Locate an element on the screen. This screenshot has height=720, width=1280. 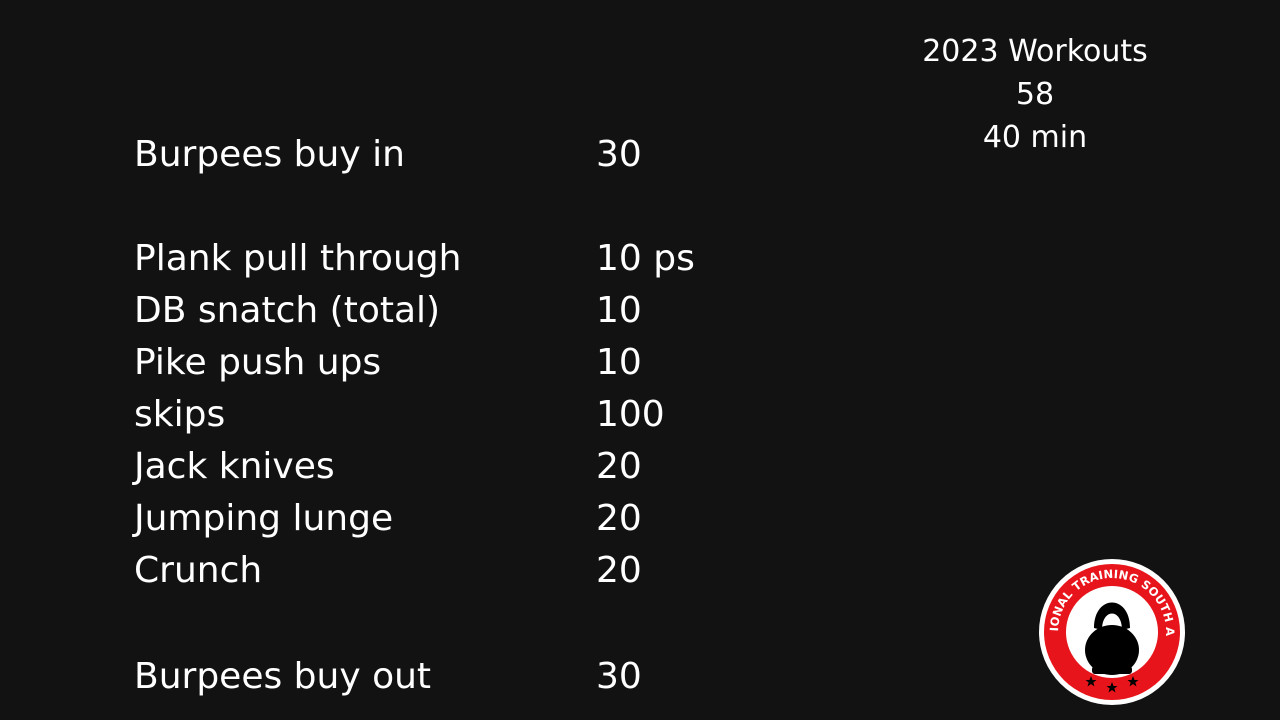
exercise-reps: 10 ps is located at coordinates (645, 258).